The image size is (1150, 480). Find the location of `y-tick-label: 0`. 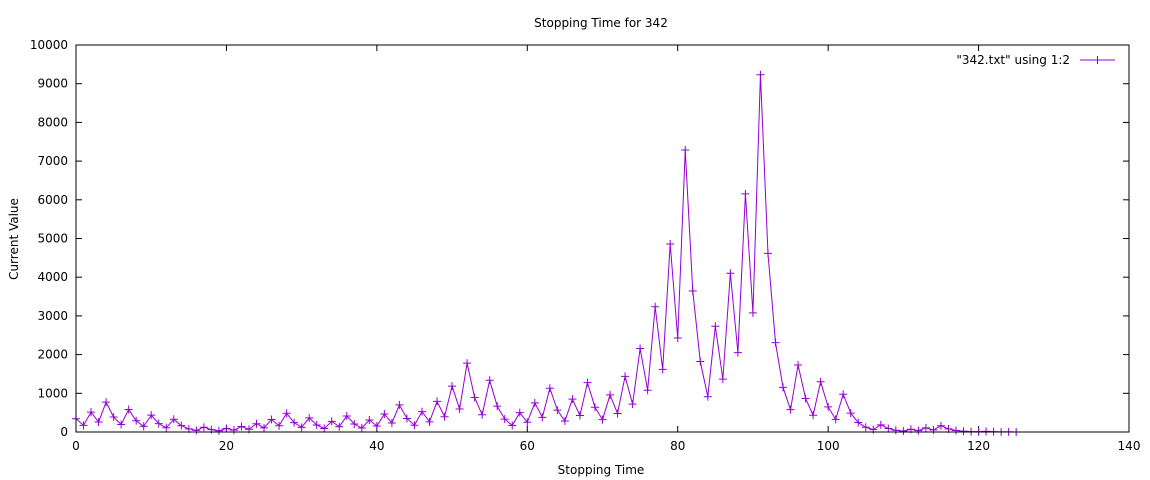

y-tick-label: 0 is located at coordinates (64, 432).